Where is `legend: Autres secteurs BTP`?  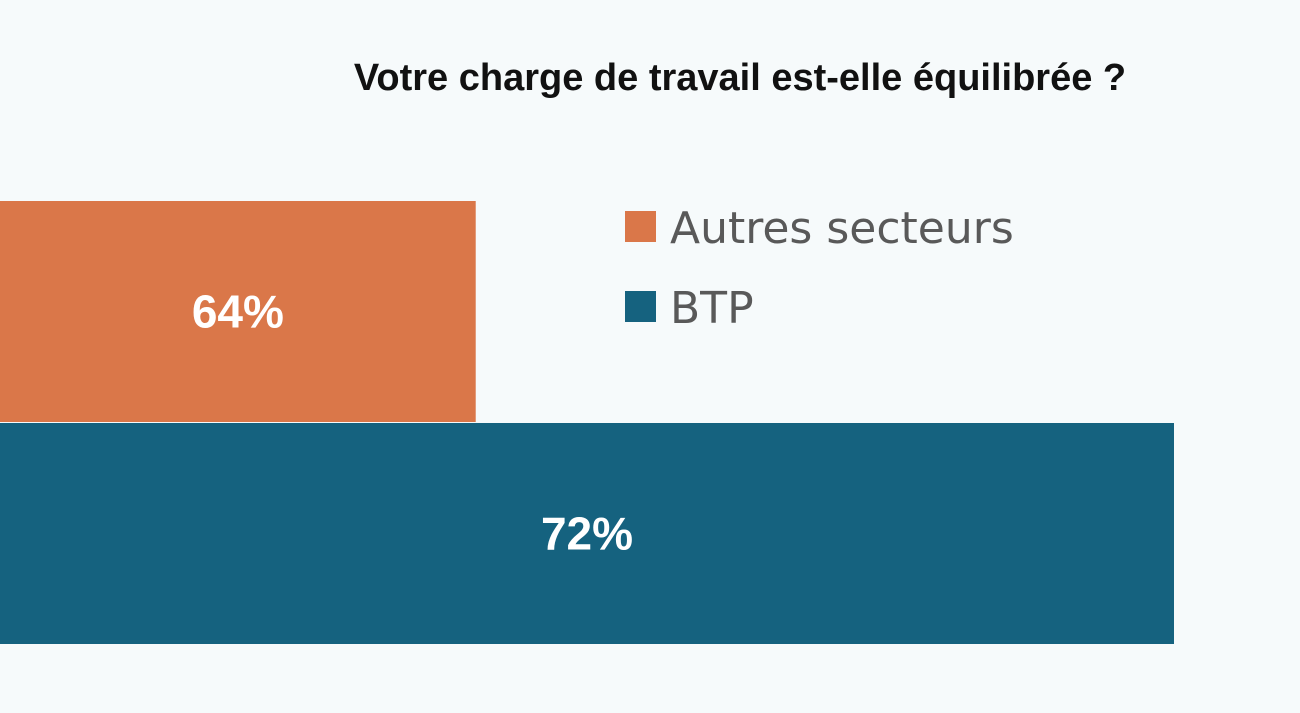 legend: Autres secteurs BTP is located at coordinates (819, 268).